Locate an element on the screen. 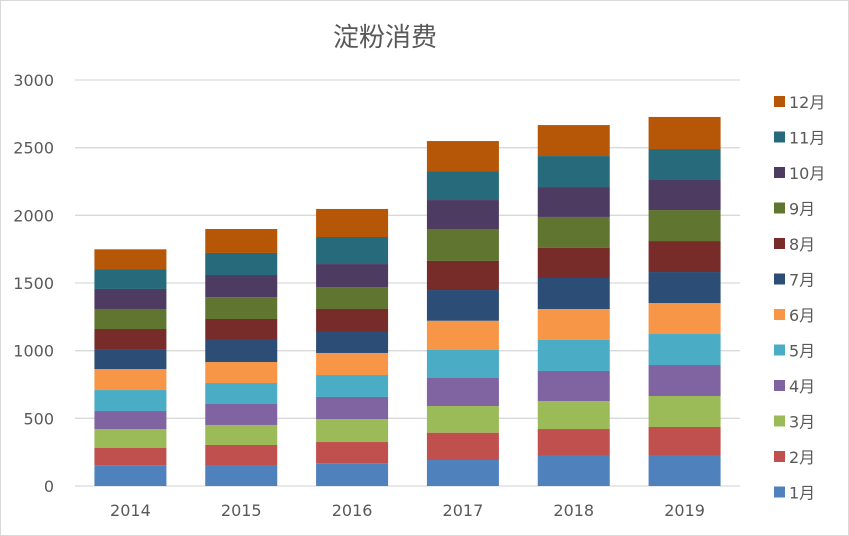  legend-item: 8月 is located at coordinates (794, 244).